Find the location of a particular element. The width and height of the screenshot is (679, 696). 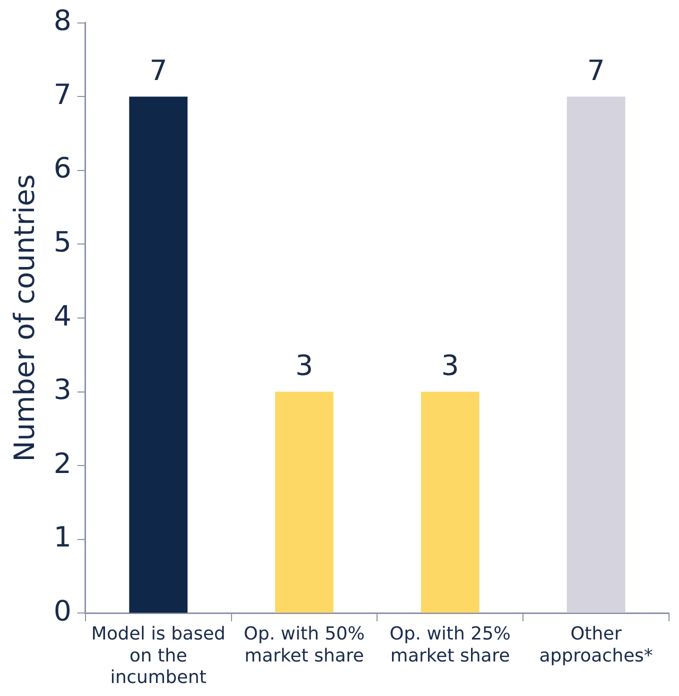

y-tick-label: 6 is located at coordinates (63, 168).